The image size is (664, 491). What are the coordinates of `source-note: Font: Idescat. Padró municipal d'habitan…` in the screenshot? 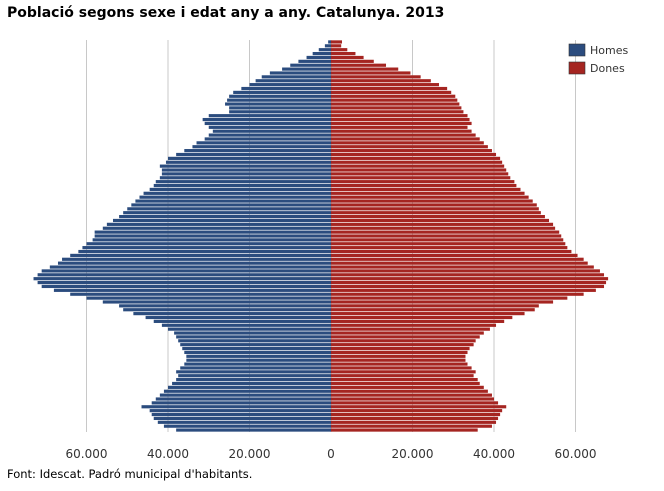 It's located at (130, 474).